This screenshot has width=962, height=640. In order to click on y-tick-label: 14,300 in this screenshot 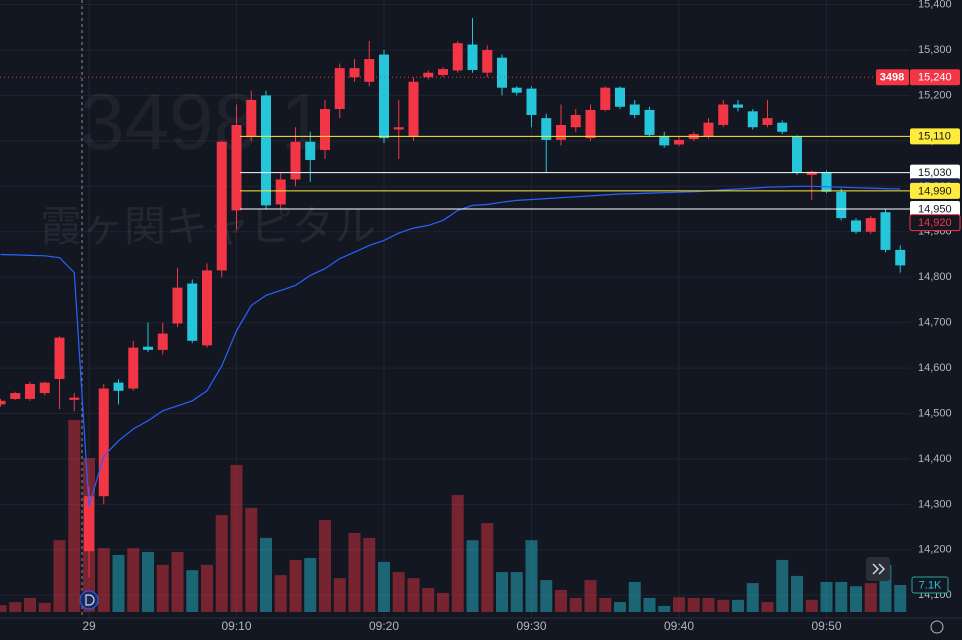, I will do `click(935, 504)`.